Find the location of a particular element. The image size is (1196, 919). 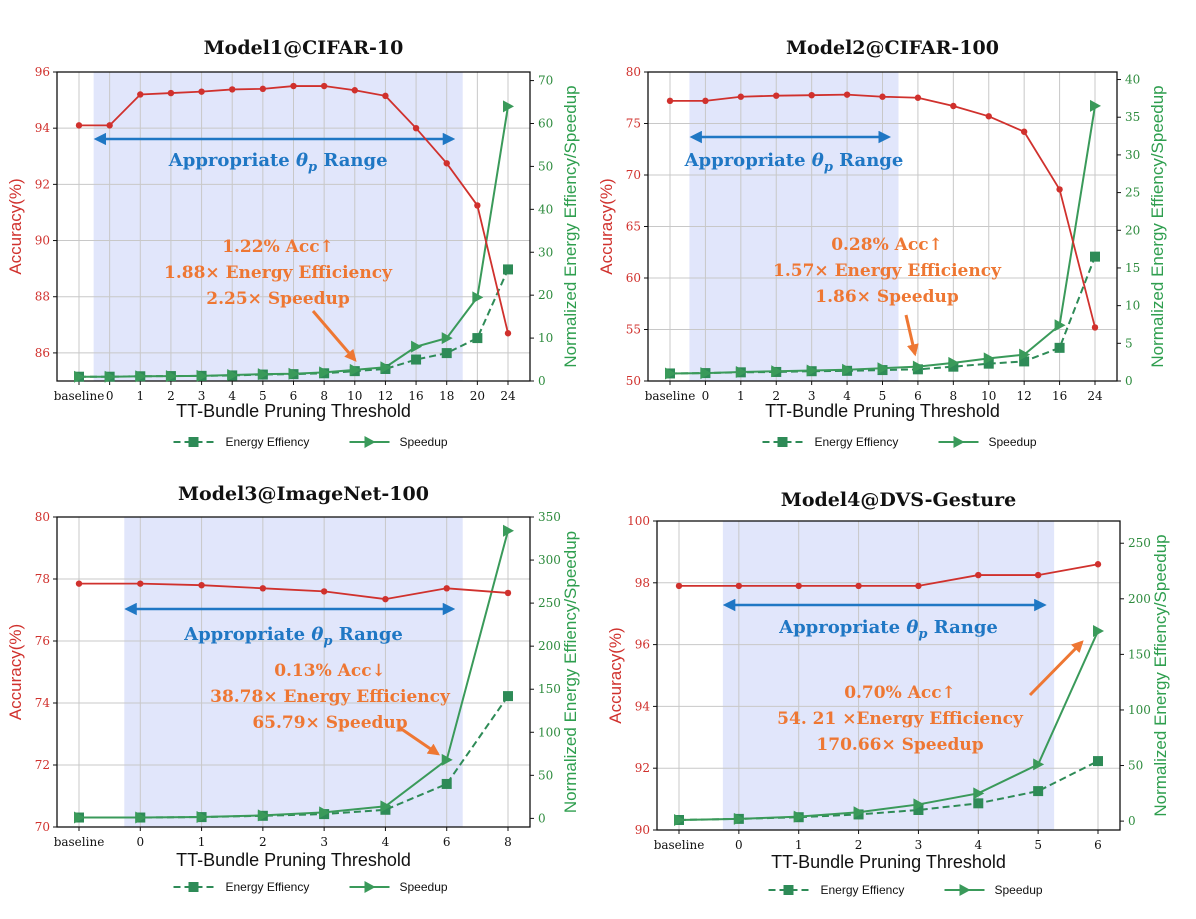

chart4-legend-speedup-label: Speedup is located at coordinates (1019, 890).